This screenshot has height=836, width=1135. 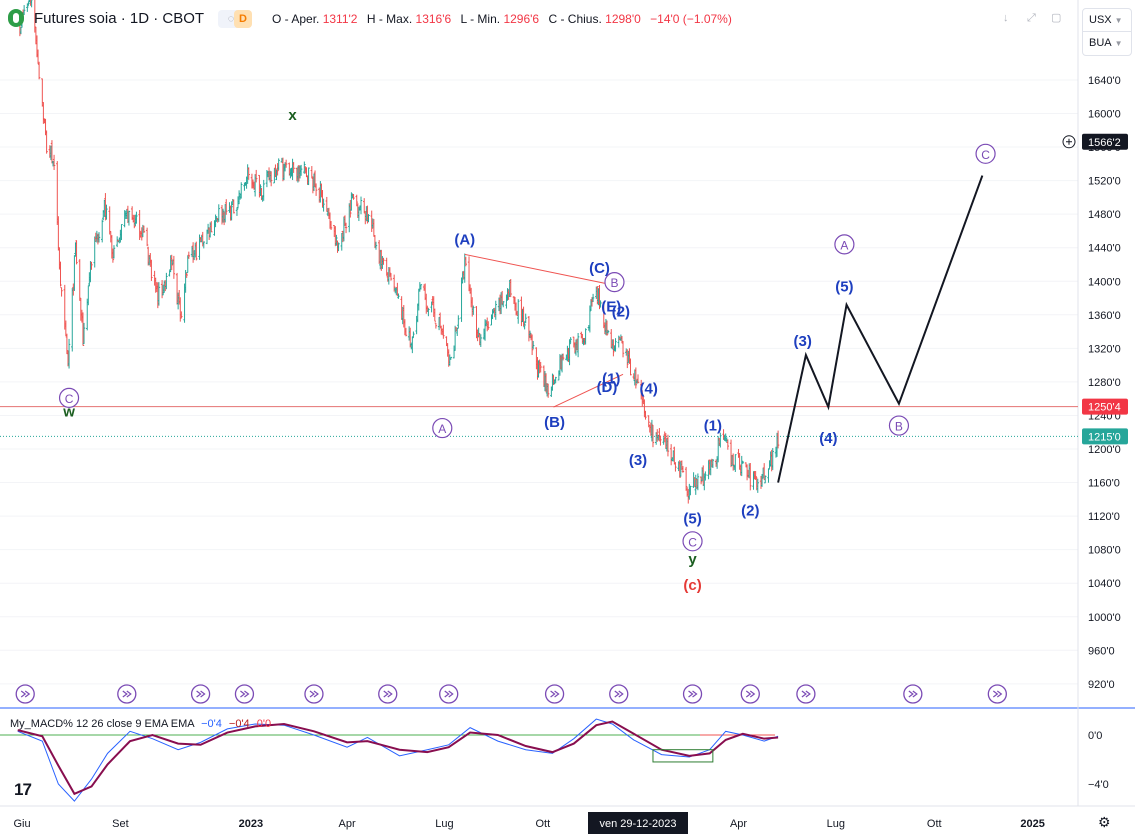 I want to click on close-label: C - Chius., so click(x=575, y=19).